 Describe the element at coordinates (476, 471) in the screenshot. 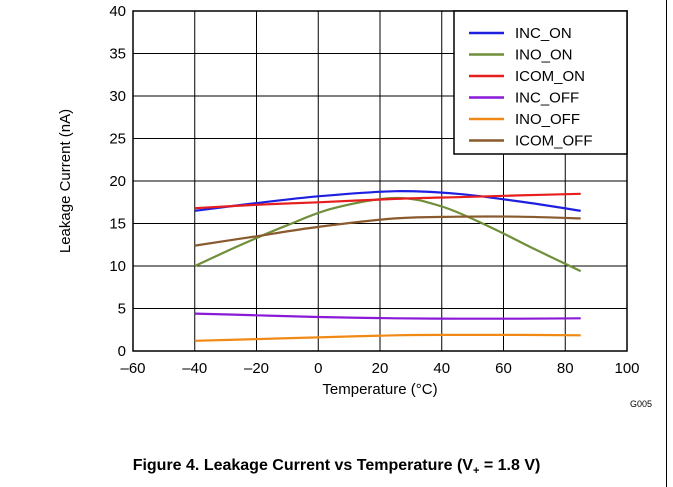

I see `caption-subscript: +` at that location.